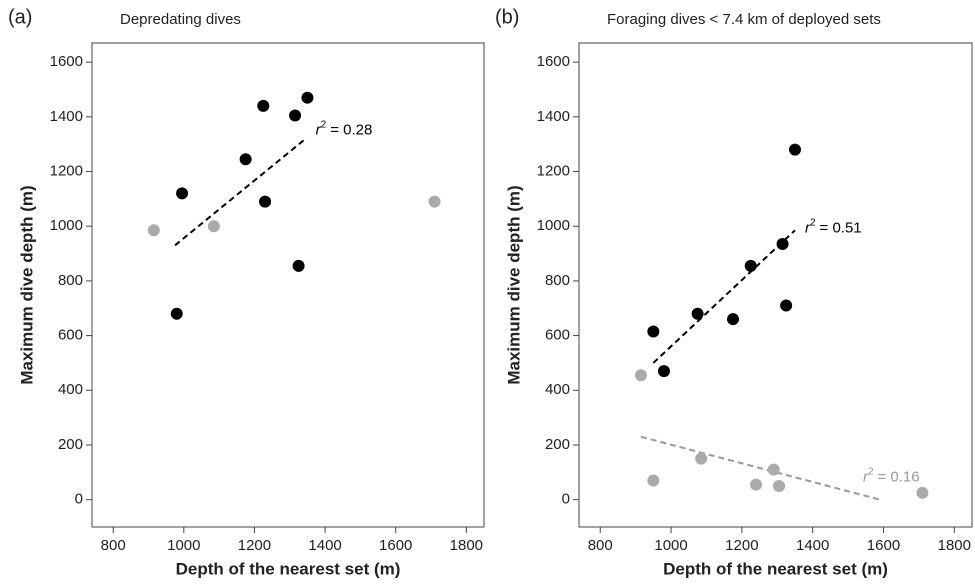 The image size is (975, 584). What do you see at coordinates (180, 19) in the screenshot?
I see `chart-title: Depredating dives` at bounding box center [180, 19].